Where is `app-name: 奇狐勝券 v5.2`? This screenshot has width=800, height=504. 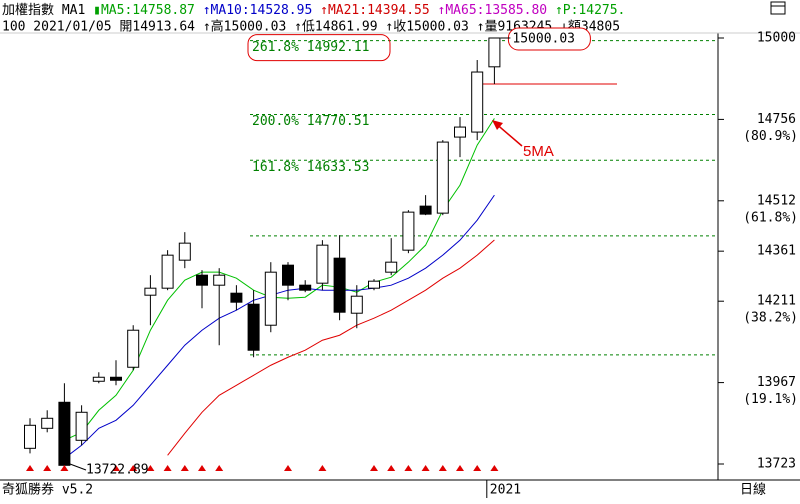
app-name: 奇狐勝券 v5.2 is located at coordinates (47, 490).